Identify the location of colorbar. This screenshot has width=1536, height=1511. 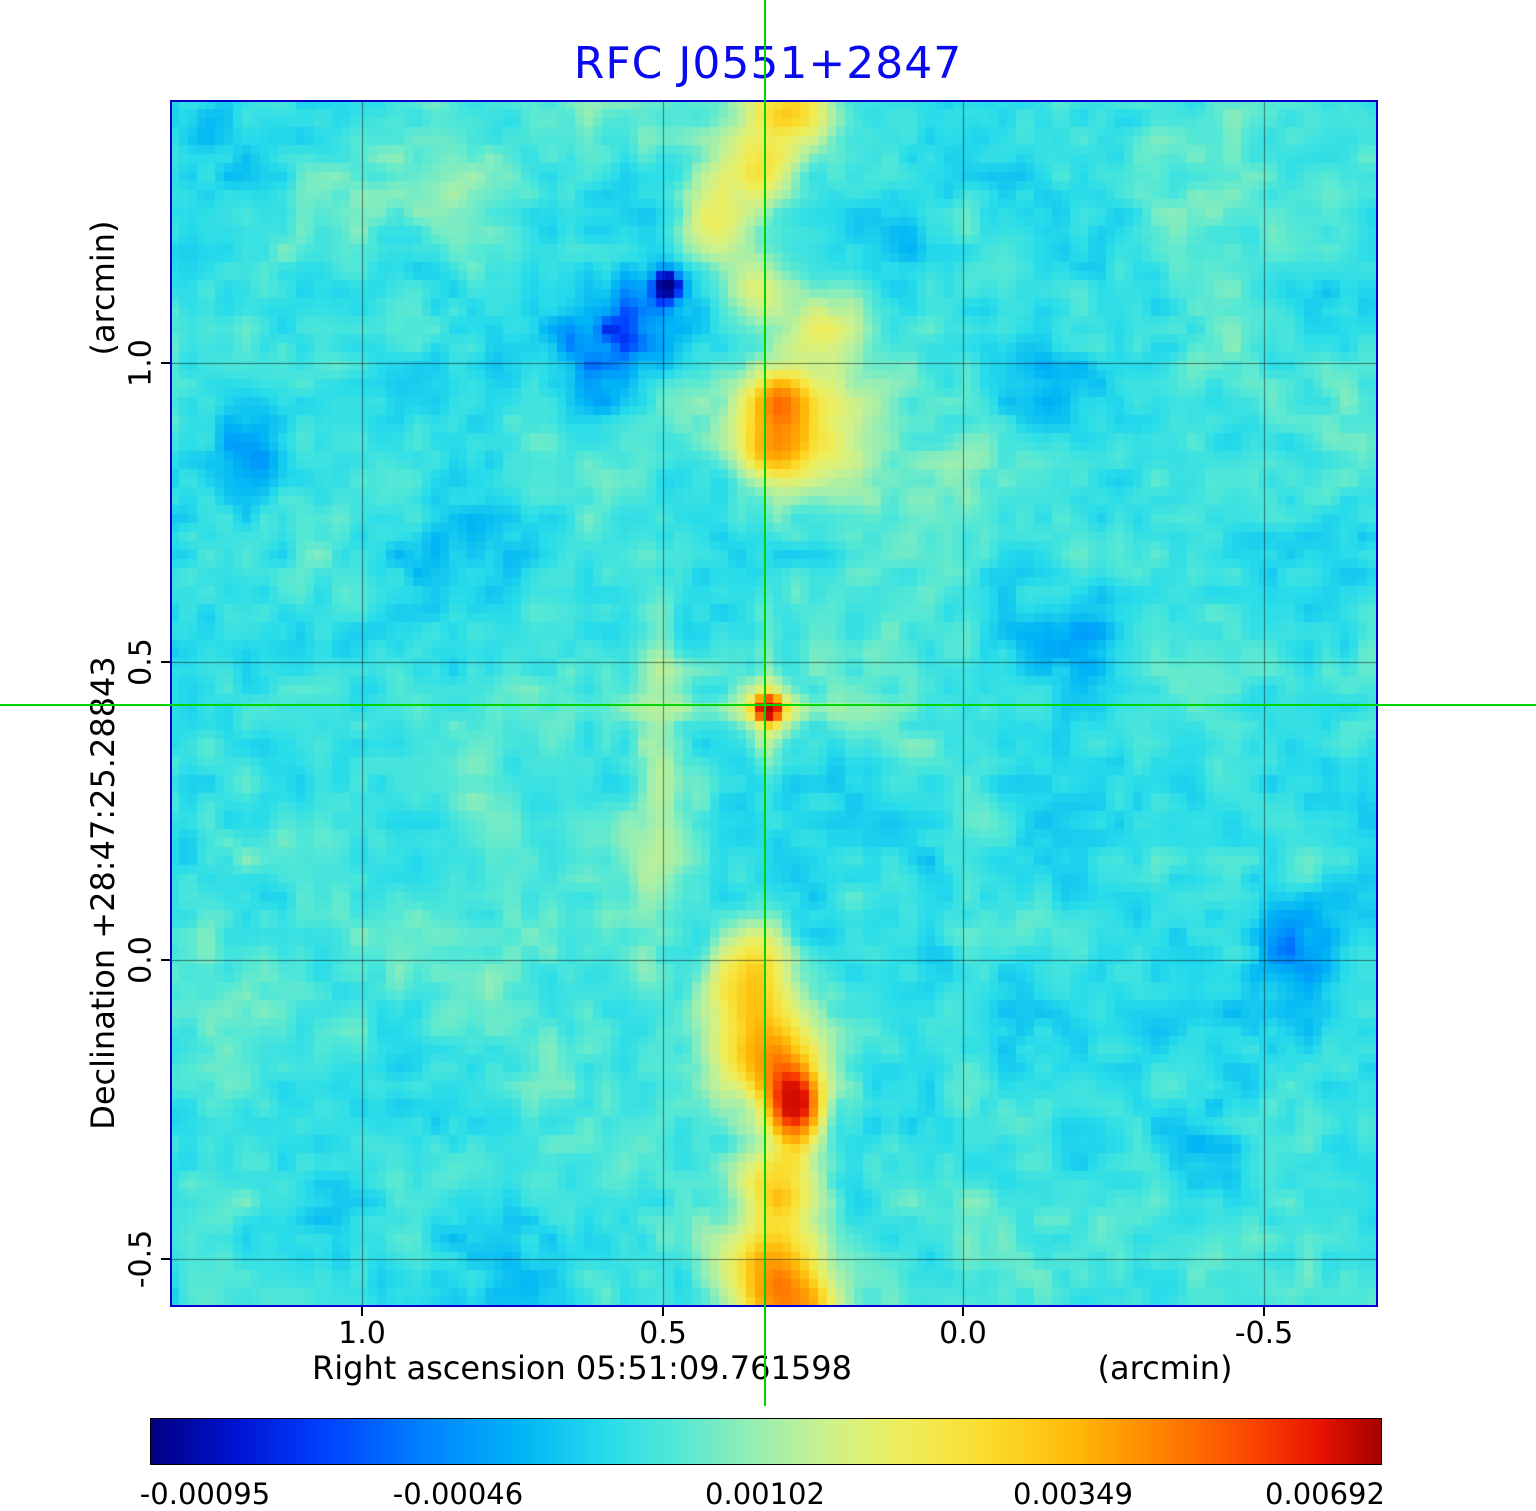
(766, 1441).